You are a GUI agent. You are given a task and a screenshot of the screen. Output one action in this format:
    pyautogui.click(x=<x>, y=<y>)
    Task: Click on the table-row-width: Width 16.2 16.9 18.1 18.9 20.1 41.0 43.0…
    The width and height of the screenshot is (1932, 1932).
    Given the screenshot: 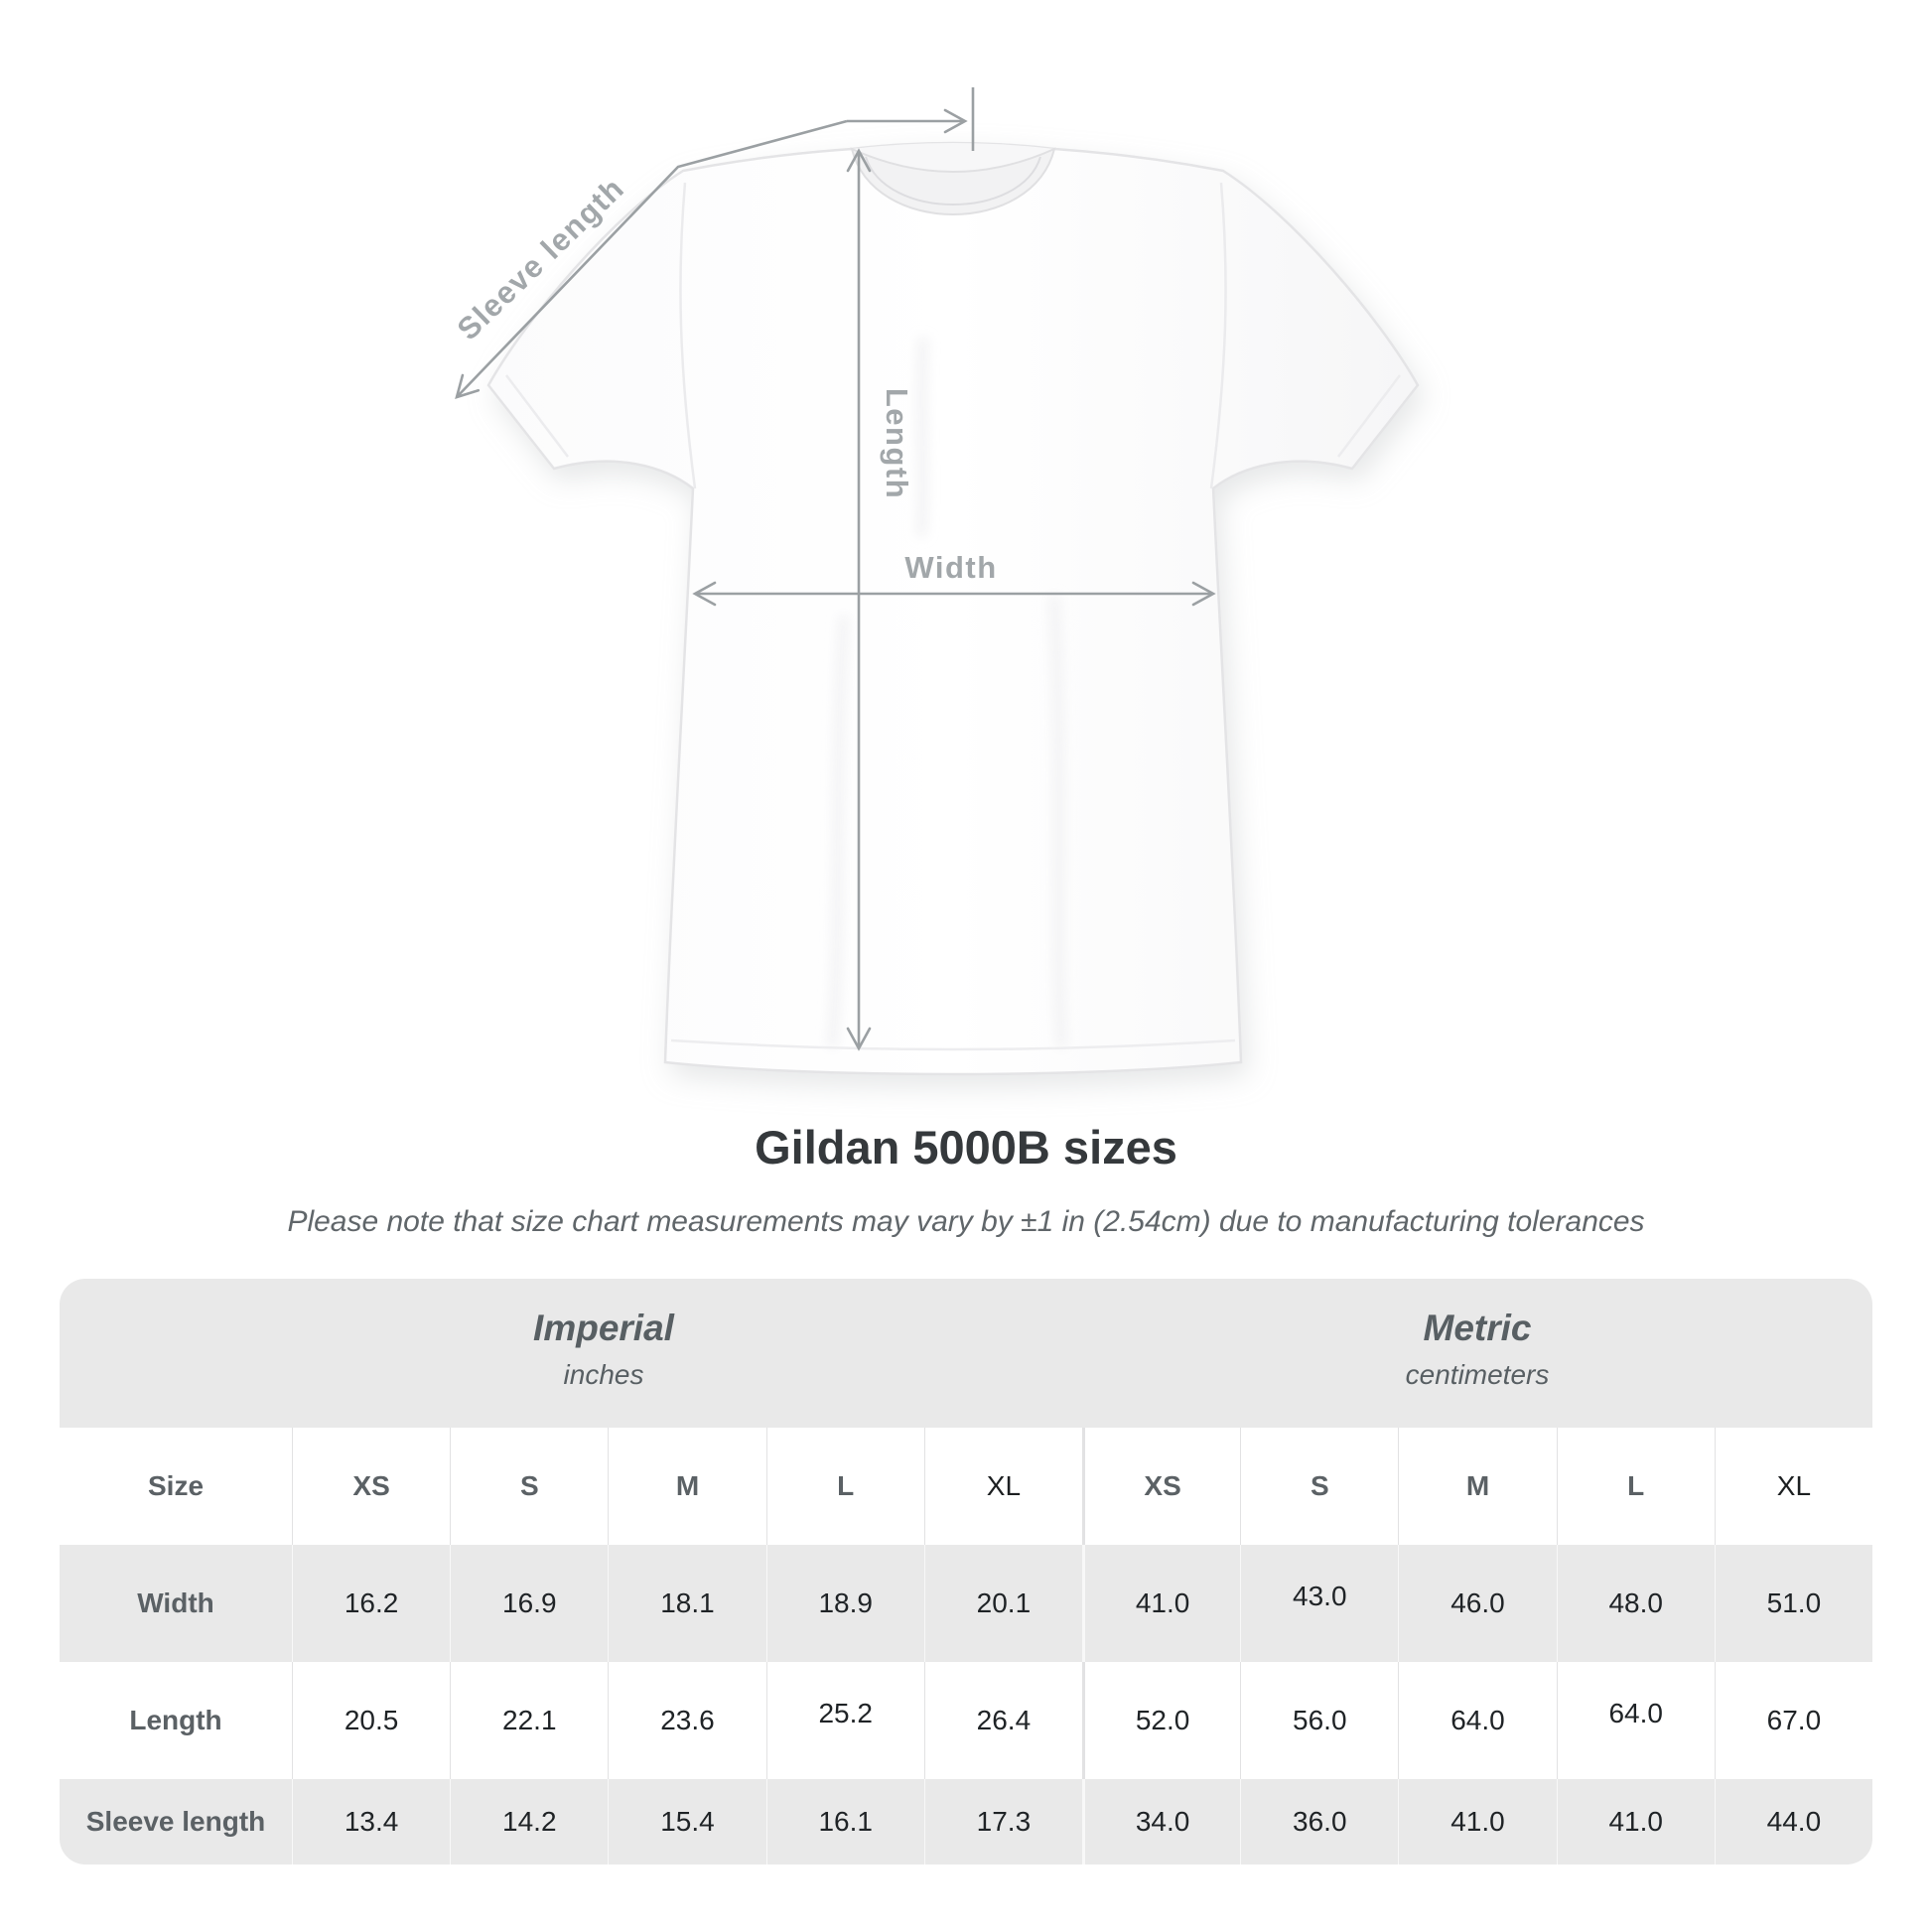 What is the action you would take?
    pyautogui.click(x=966, y=1603)
    